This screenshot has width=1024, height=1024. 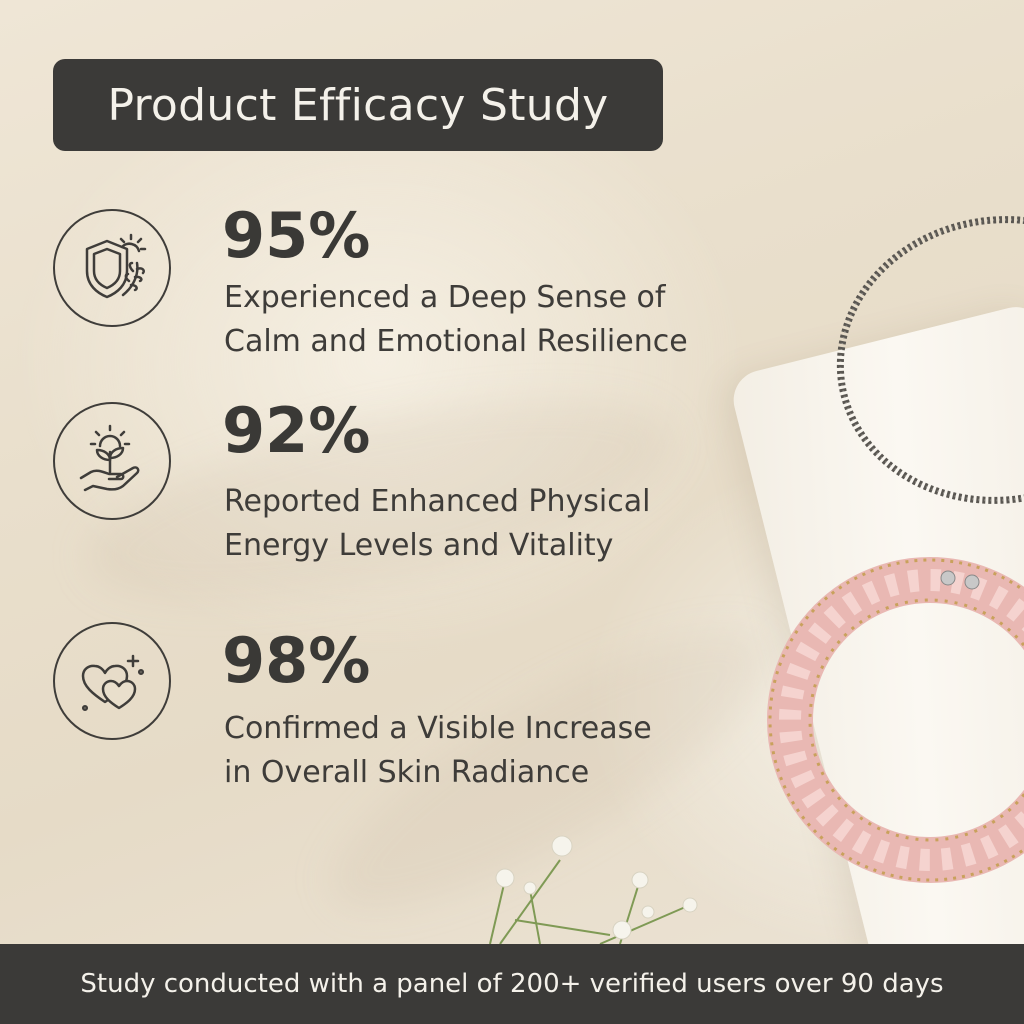 What do you see at coordinates (590, 902) in the screenshot?
I see `babys-breath-flowers` at bounding box center [590, 902].